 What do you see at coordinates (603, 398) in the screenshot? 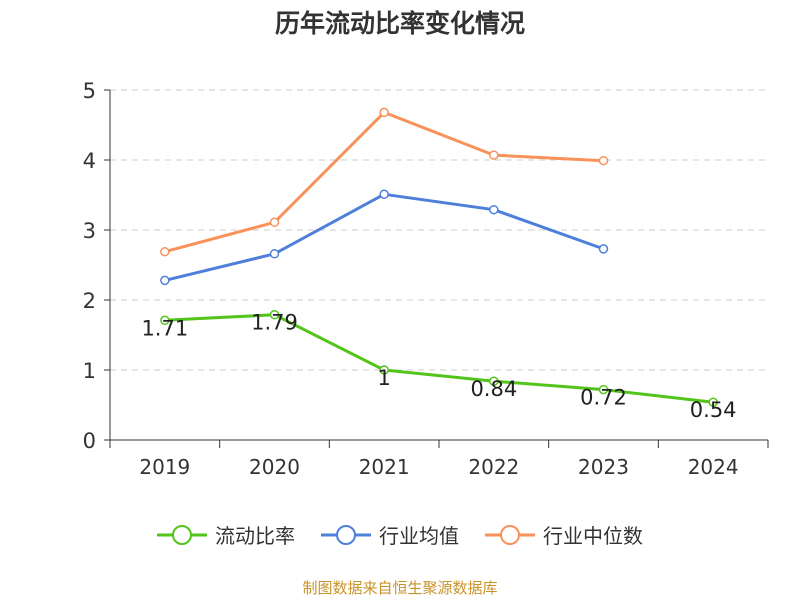
I see `data-label: 0.72` at bounding box center [603, 398].